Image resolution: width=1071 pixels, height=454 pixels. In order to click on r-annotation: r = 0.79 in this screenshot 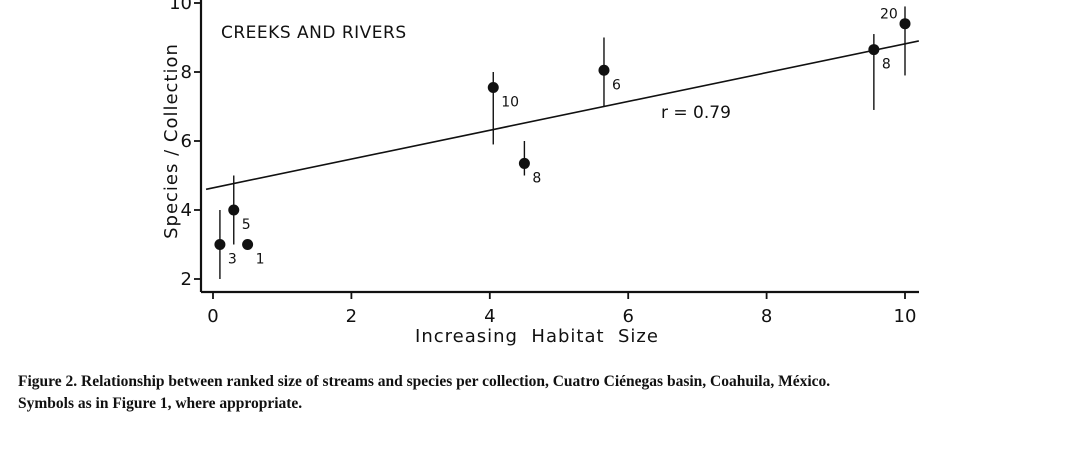, I will do `click(696, 113)`.